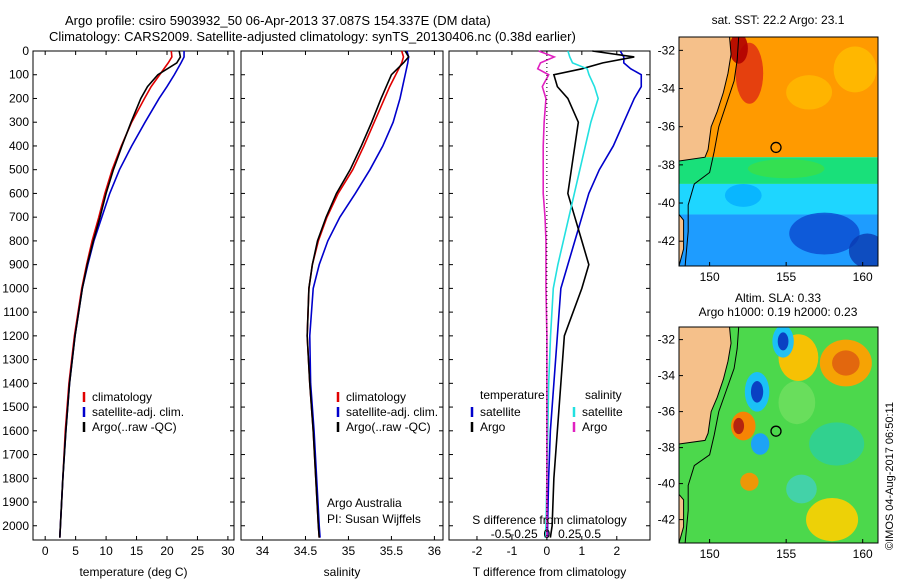 This screenshot has height=580, width=900. Describe the element at coordinates (786, 554) in the screenshot. I see `sla-map-xtick-label: 155` at that location.